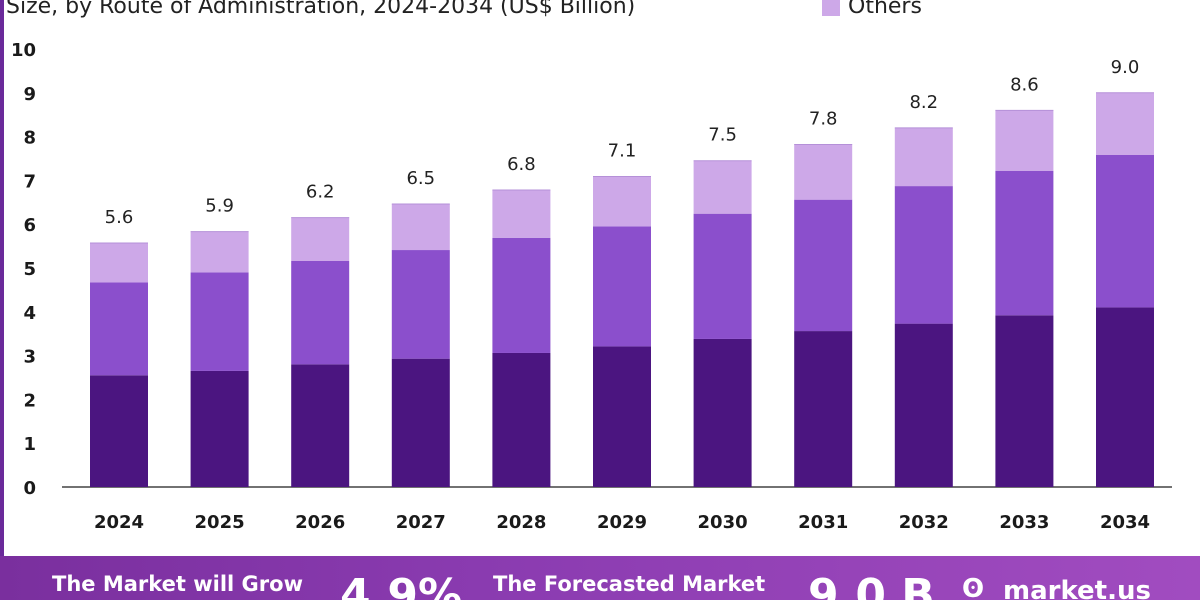 This screenshot has height=600, width=1200. What do you see at coordinates (29, 94) in the screenshot?
I see `y-tick-label: 9` at bounding box center [29, 94].